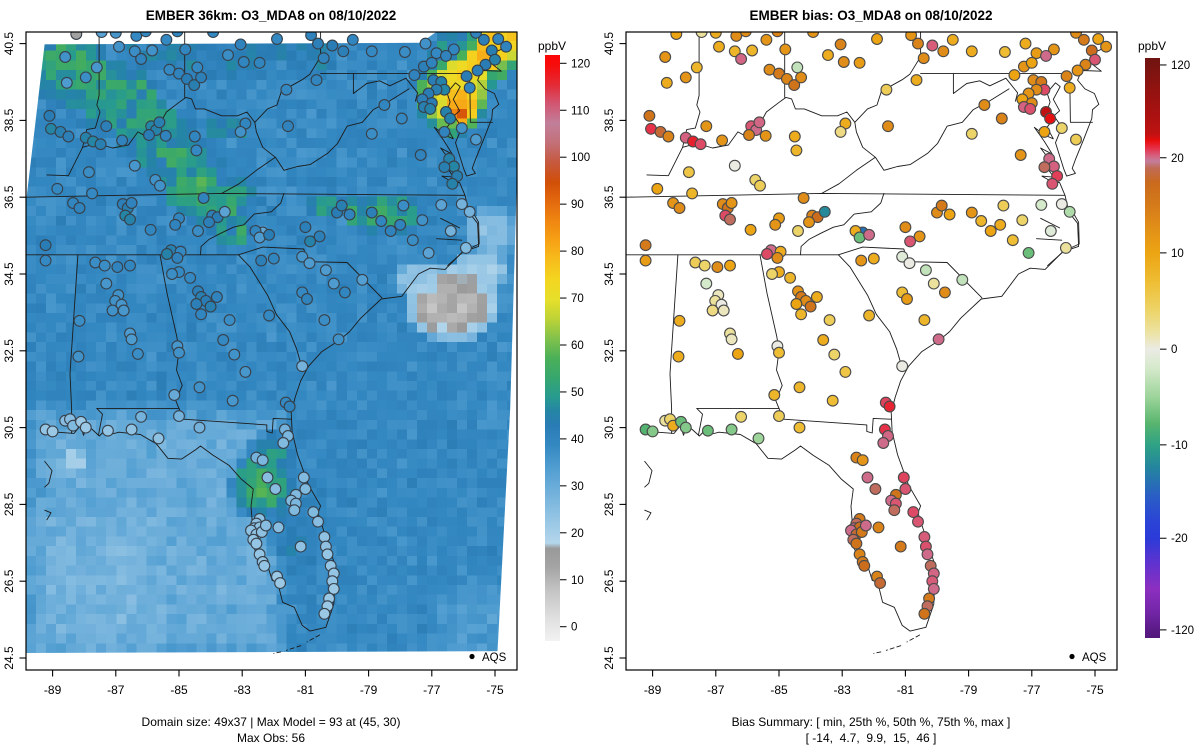 Image resolution: width=1200 pixels, height=750 pixels. What do you see at coordinates (472, 656) in the screenshot?
I see `legend-aqs-dot-left` at bounding box center [472, 656].